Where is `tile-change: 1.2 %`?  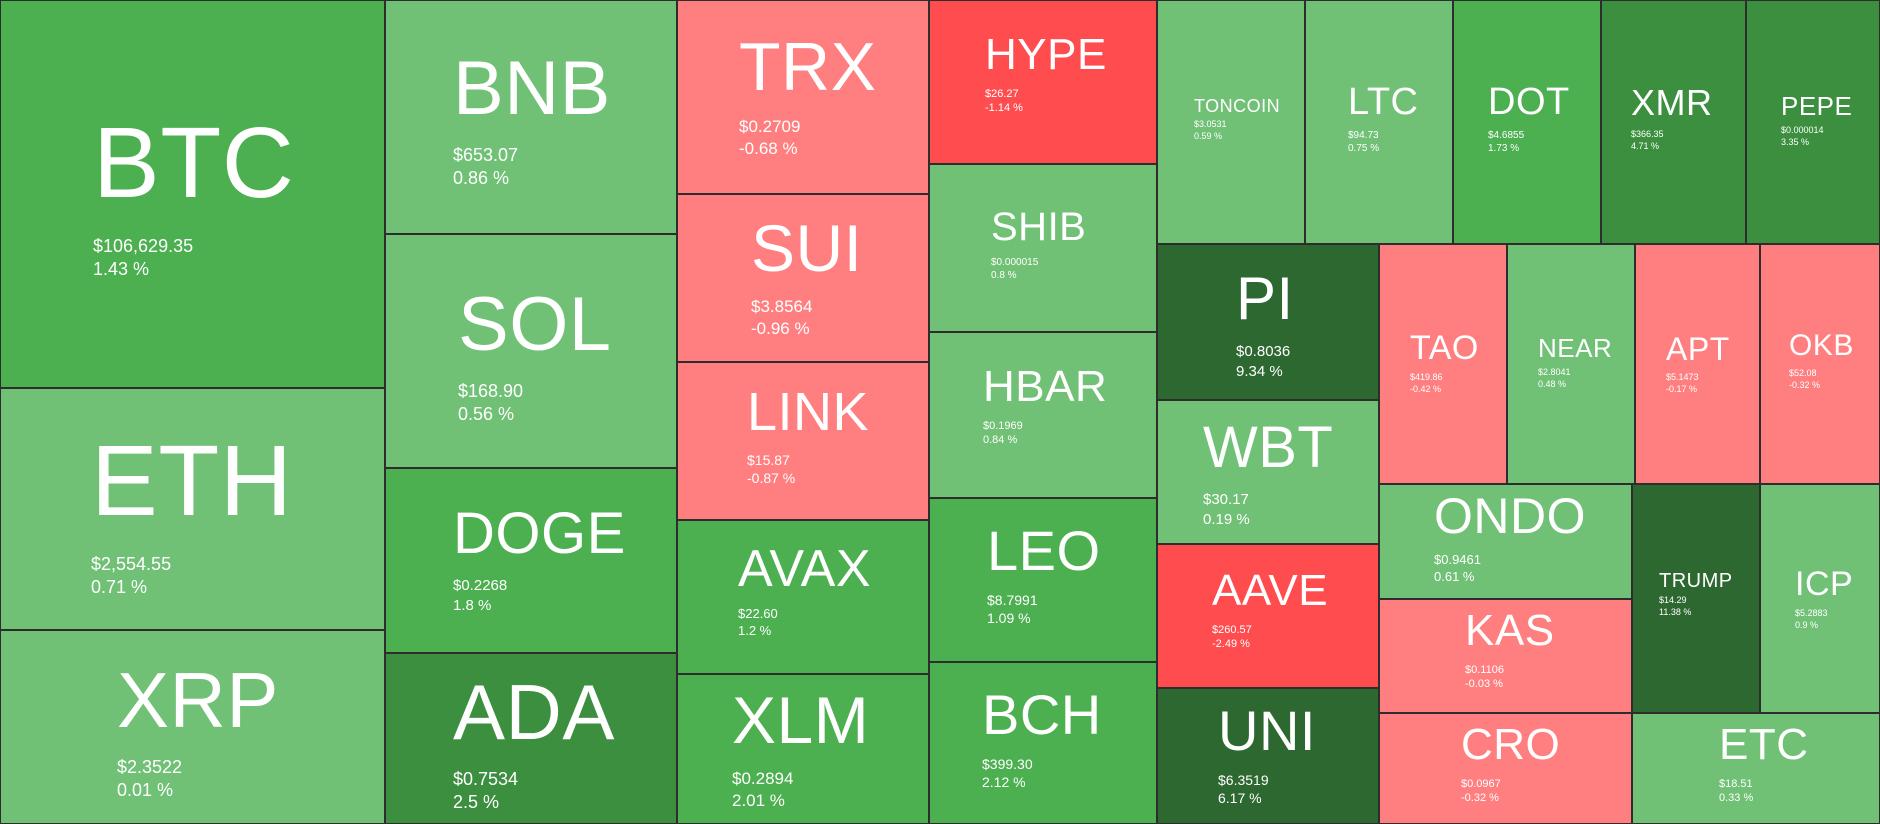
tile-change: 1.2 % is located at coordinates (755, 630).